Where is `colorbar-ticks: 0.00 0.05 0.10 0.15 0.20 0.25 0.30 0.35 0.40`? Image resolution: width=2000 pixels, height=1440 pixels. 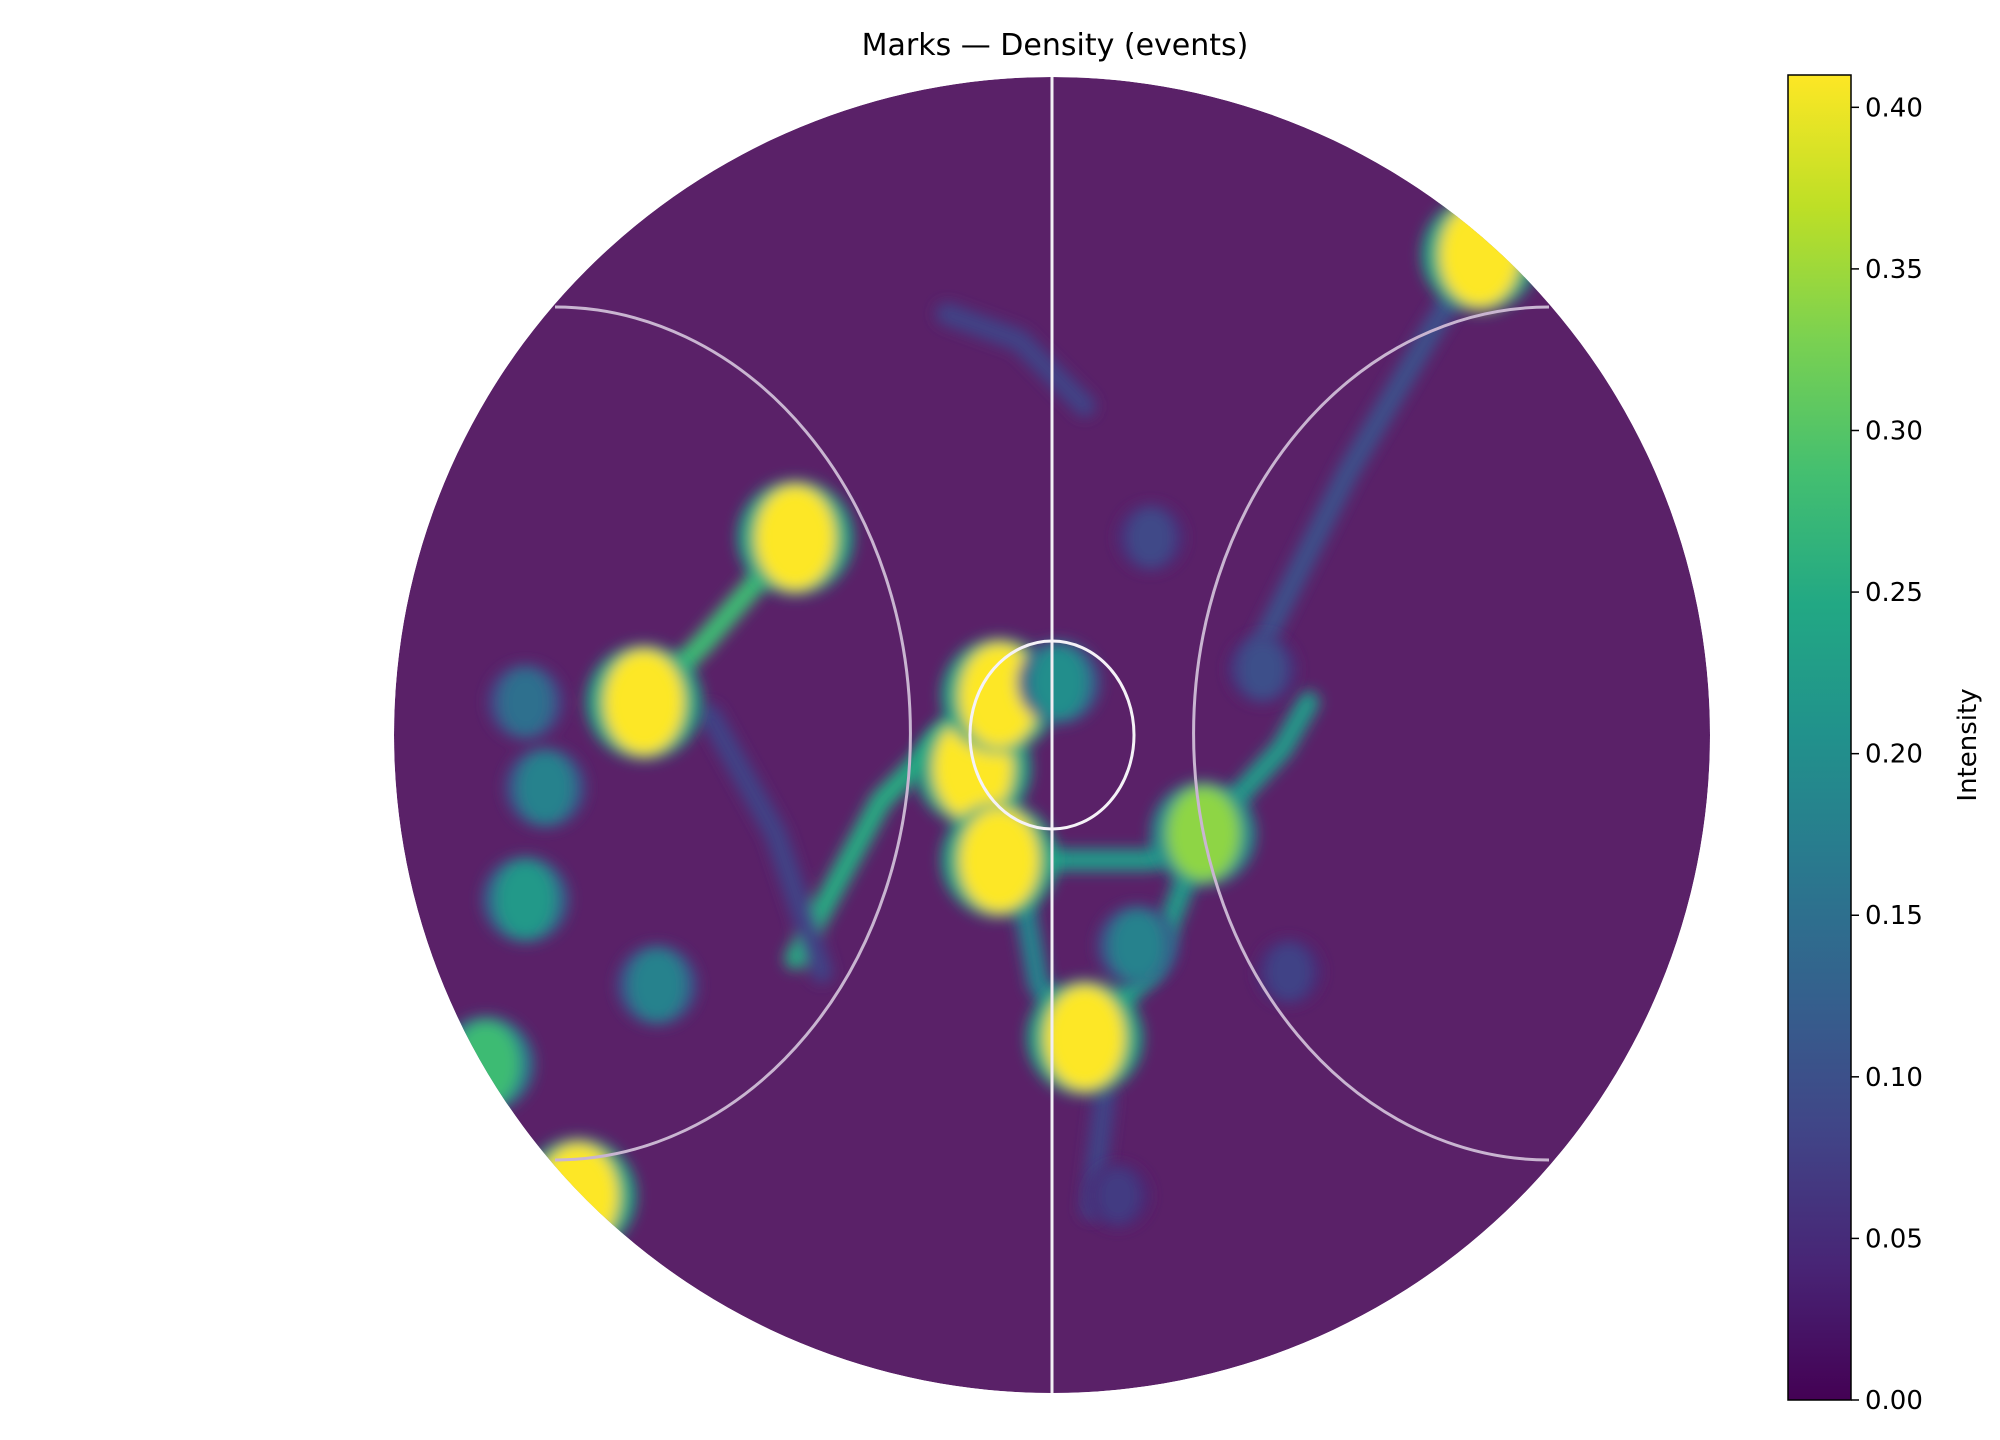 colorbar-ticks: 0.00 0.05 0.10 0.15 0.20 0.25 0.30 0.35 0.40 is located at coordinates (1887, 754).